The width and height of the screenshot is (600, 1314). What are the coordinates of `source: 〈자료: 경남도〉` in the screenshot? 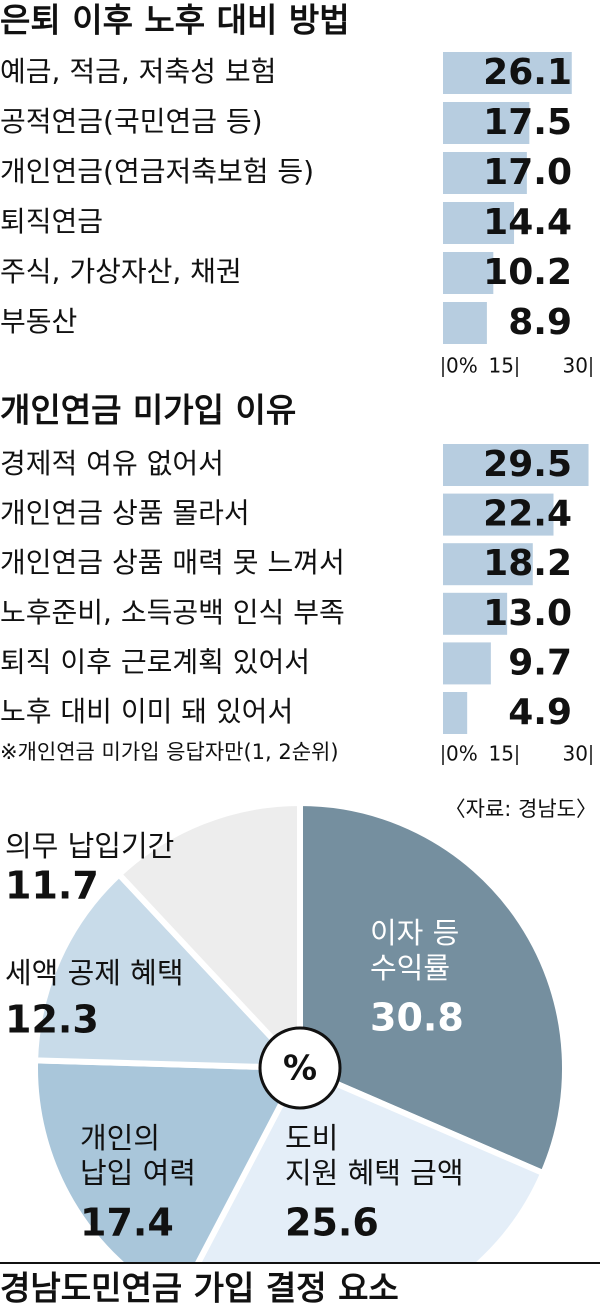 It's located at (521, 809).